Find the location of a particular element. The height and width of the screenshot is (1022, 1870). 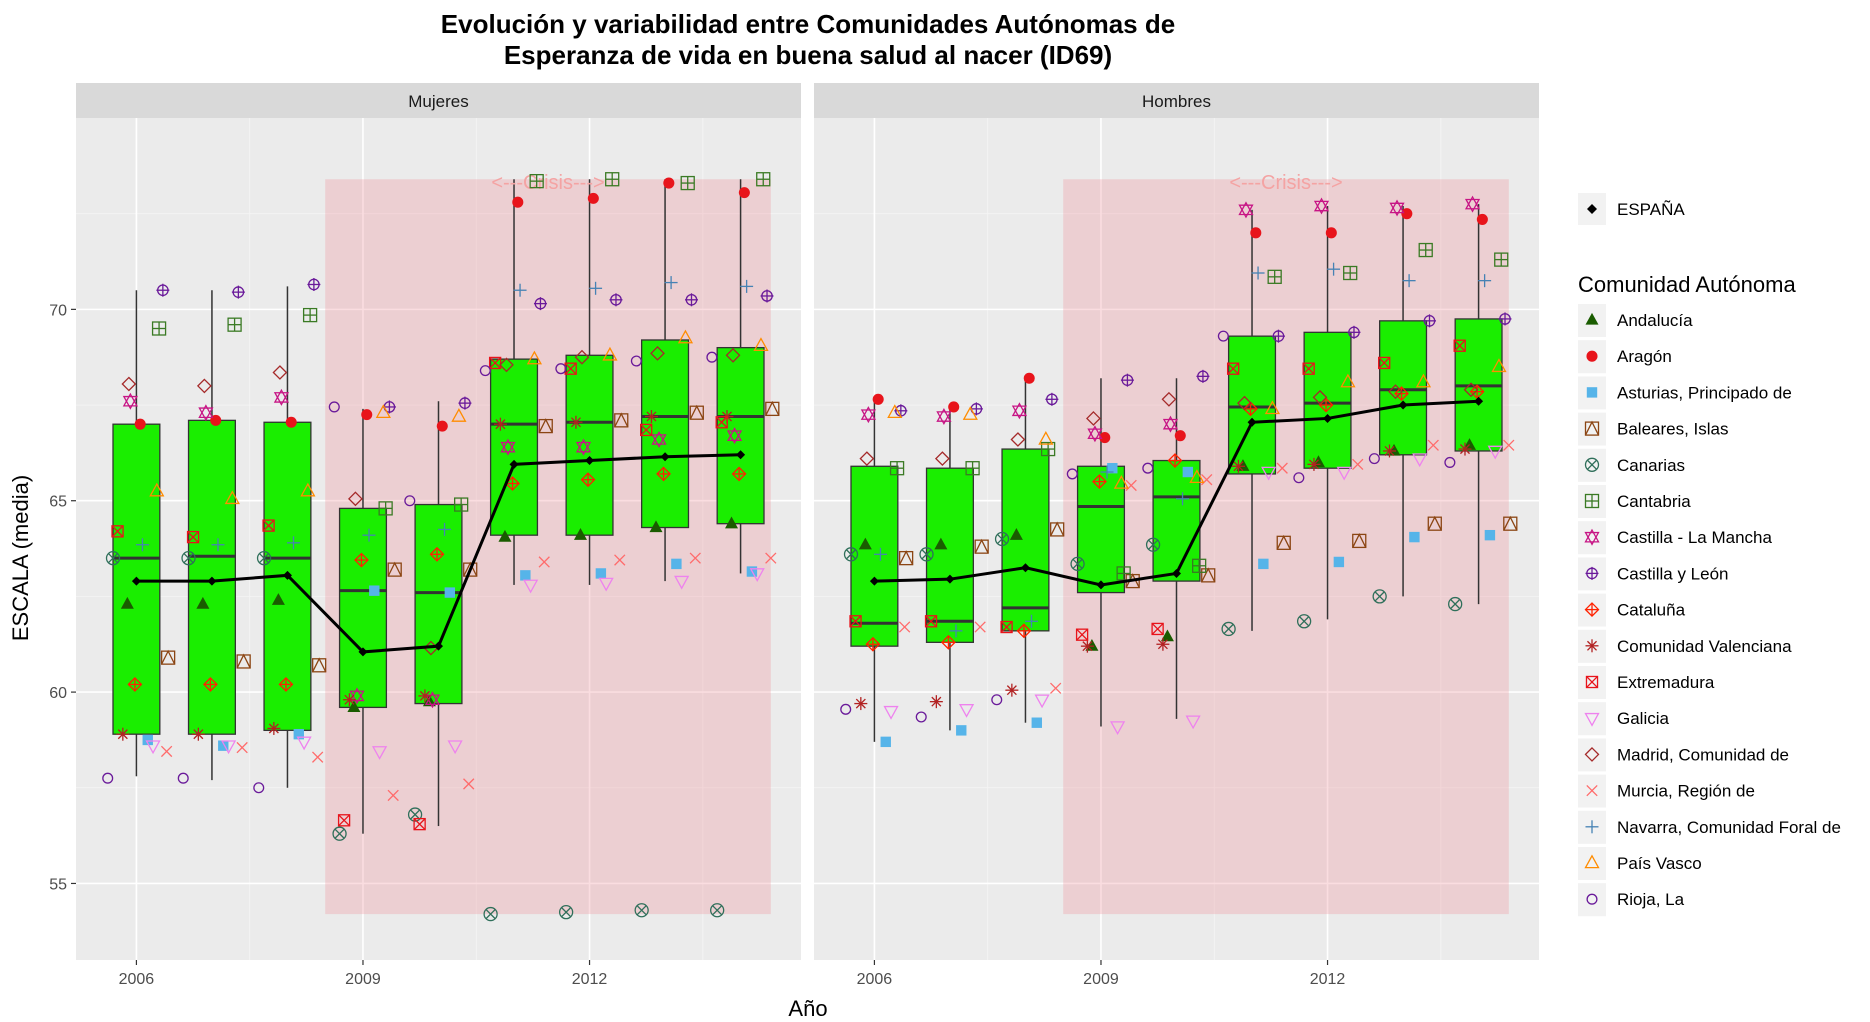

facet-strip-label: Mujeres is located at coordinates (438, 101).